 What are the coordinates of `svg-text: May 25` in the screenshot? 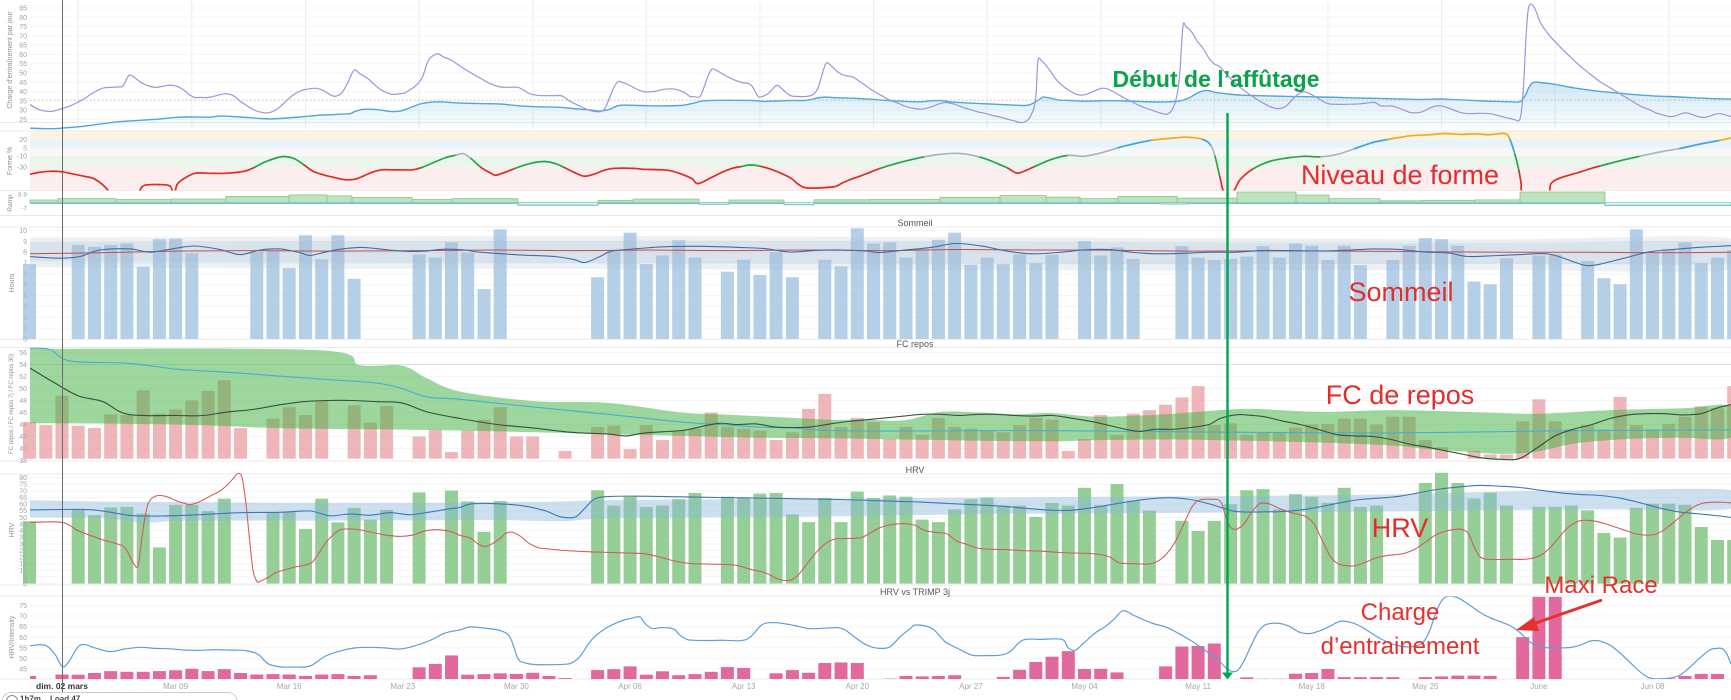 It's located at (1425, 686).